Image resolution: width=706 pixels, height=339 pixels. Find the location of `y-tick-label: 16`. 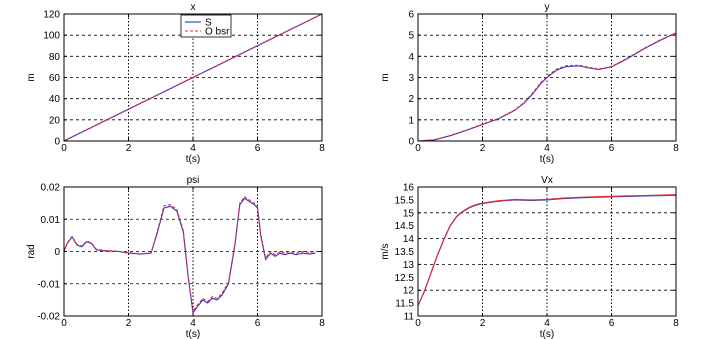

y-tick-label: 16 is located at coordinates (409, 188).